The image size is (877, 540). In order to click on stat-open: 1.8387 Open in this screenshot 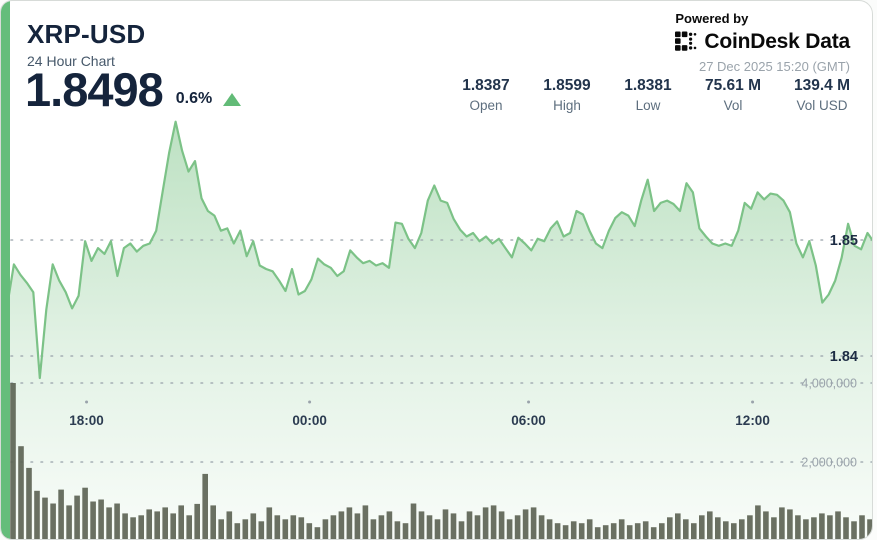, I will do `click(486, 95)`.